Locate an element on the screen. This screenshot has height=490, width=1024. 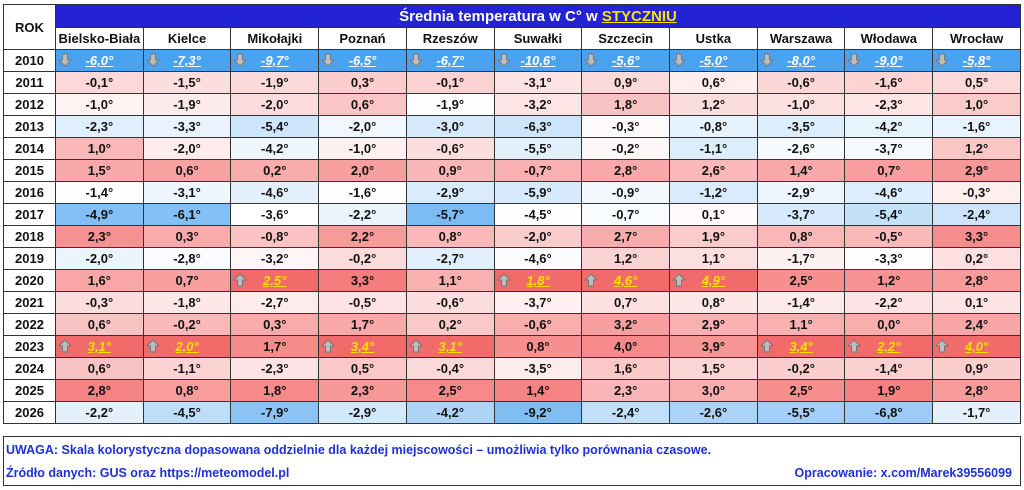
city-header: Mikołajki is located at coordinates (275, 38).